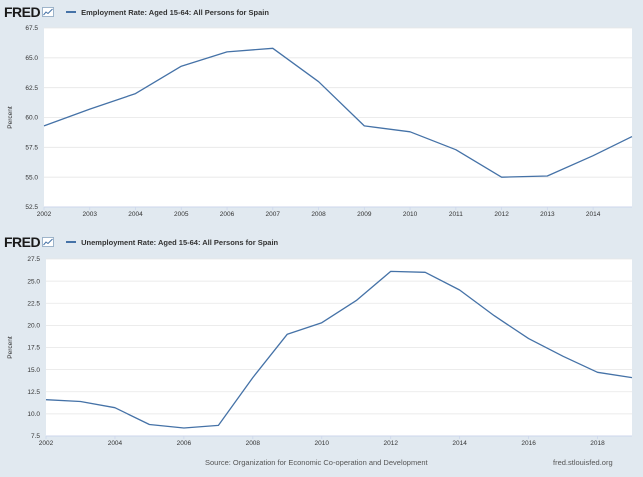  Describe the element at coordinates (90, 214) in the screenshot. I see `x-tick-label: 2003` at that location.